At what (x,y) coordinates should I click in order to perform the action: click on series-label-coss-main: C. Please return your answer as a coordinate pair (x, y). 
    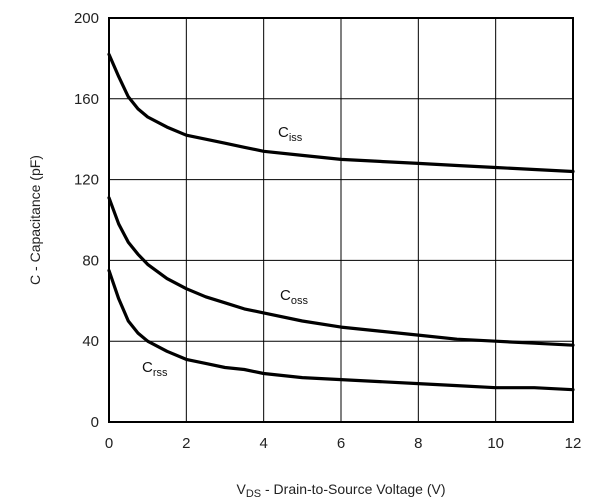
    Looking at the image, I should click on (285, 295).